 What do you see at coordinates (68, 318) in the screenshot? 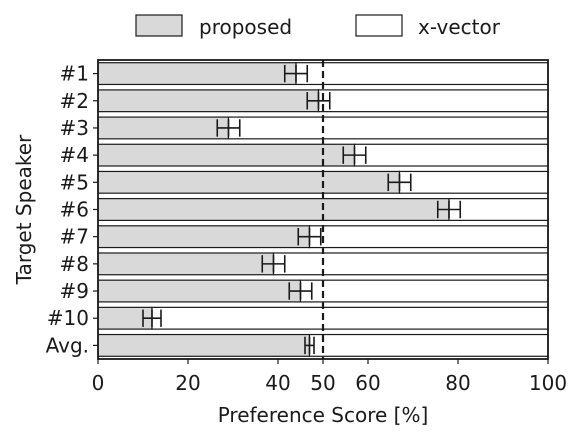
I see `y-tick-label: #10` at bounding box center [68, 318].